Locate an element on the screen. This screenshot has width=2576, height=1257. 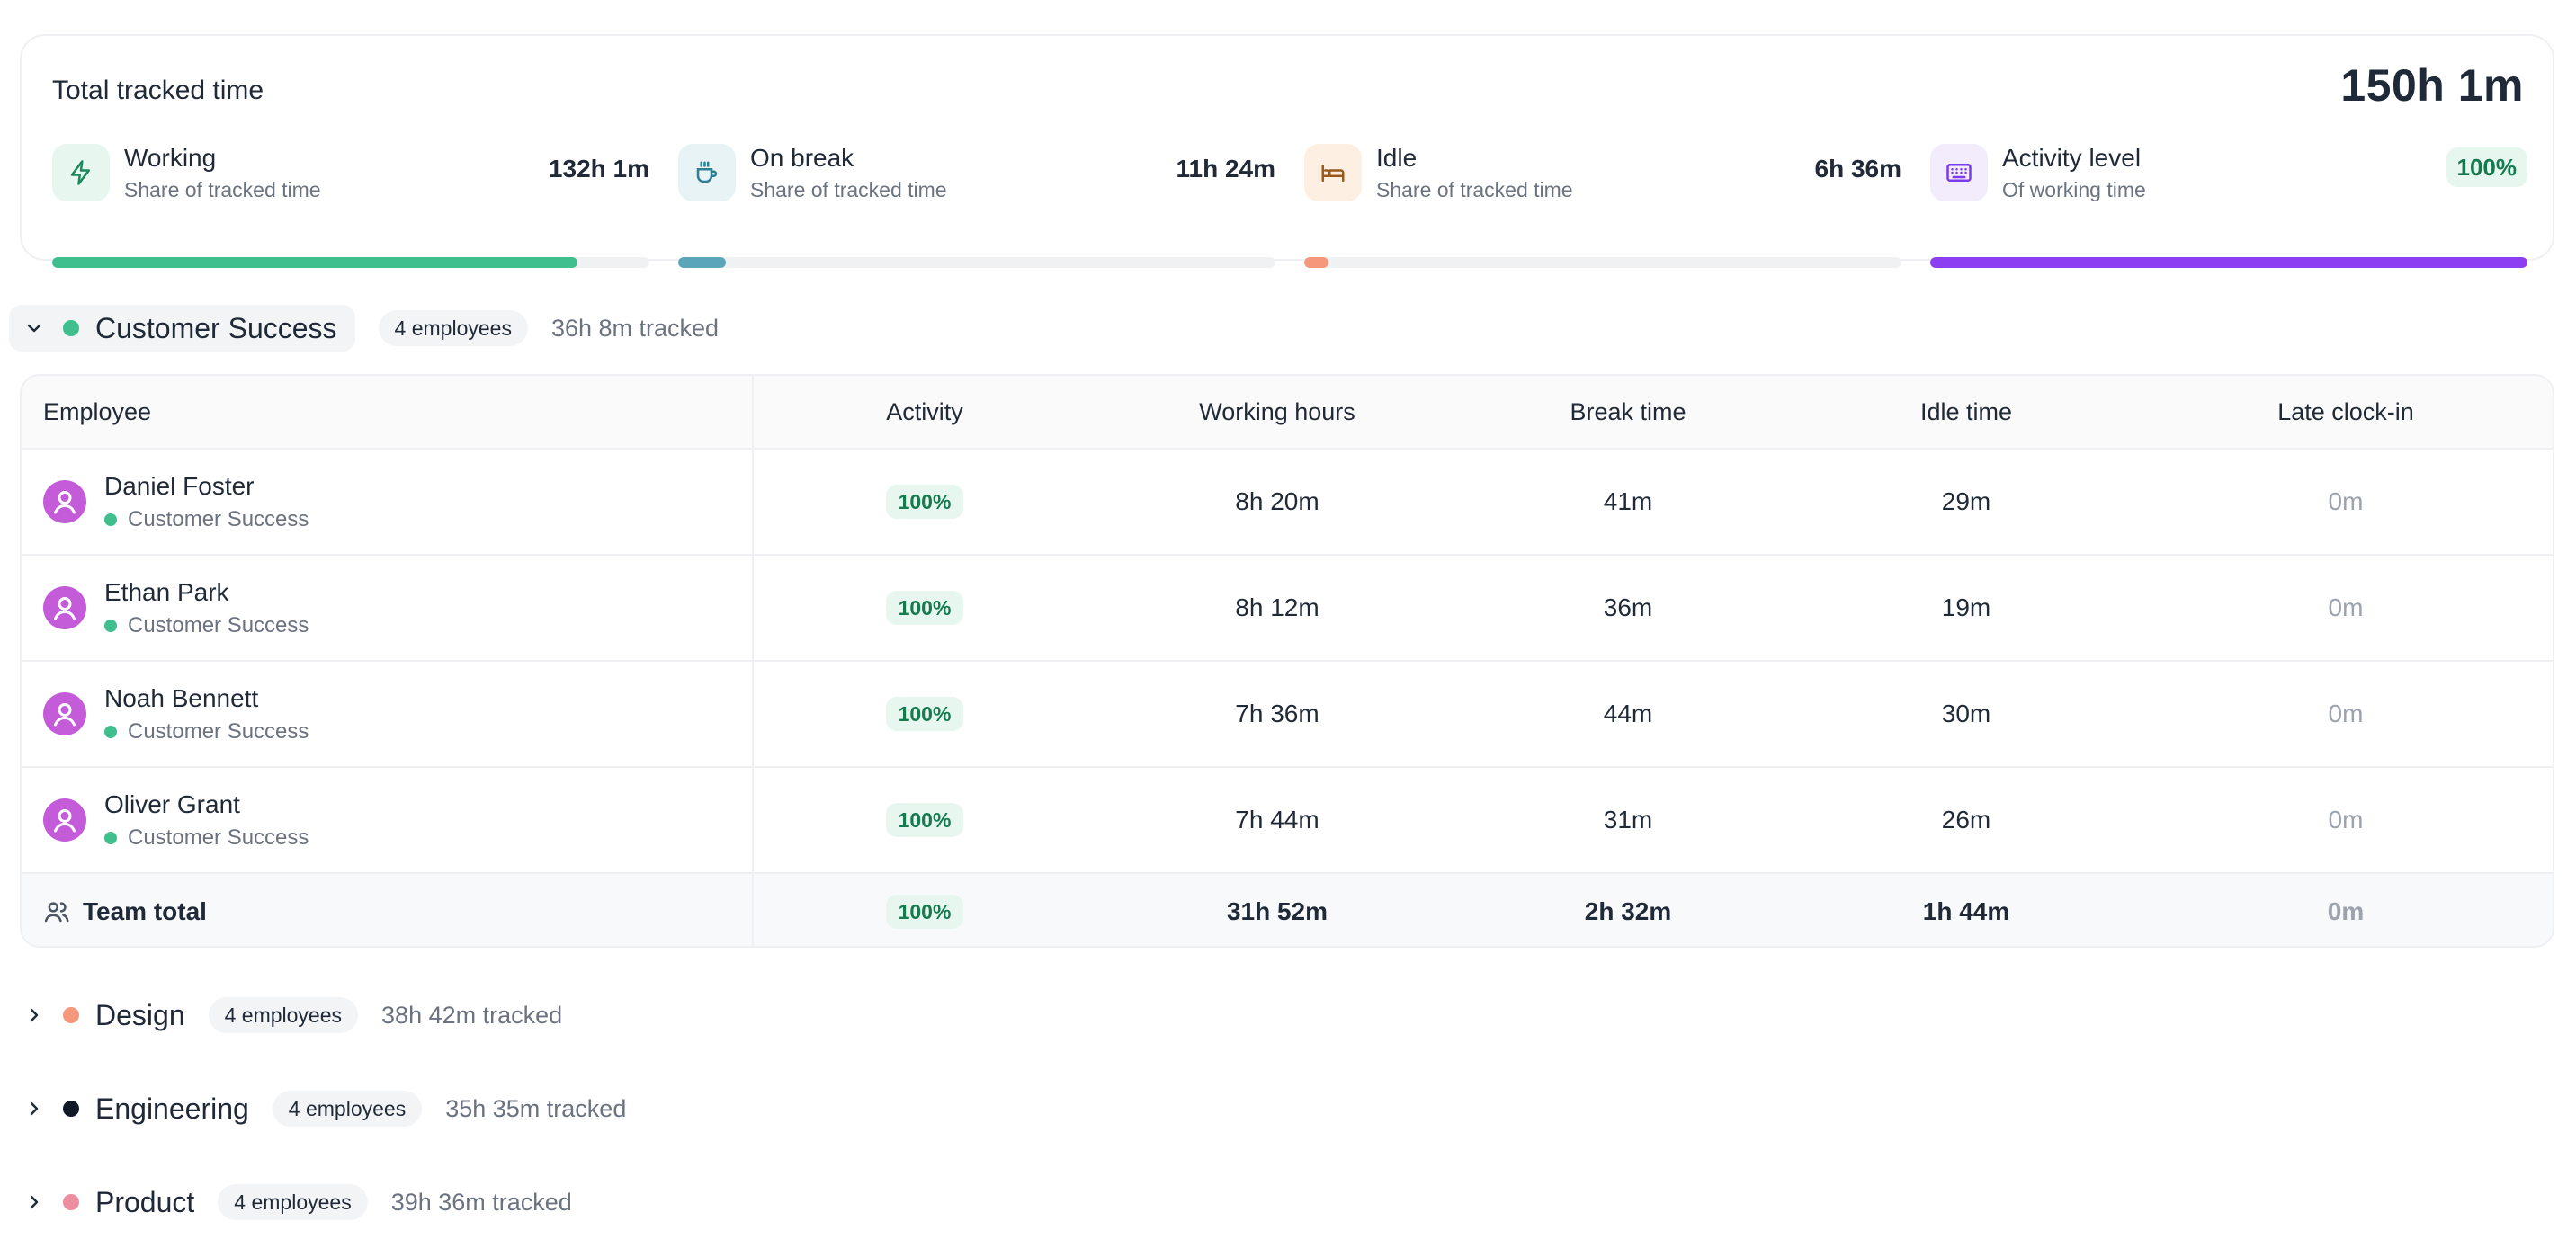
total-late-clock-in-value: 0m is located at coordinates (2346, 911).